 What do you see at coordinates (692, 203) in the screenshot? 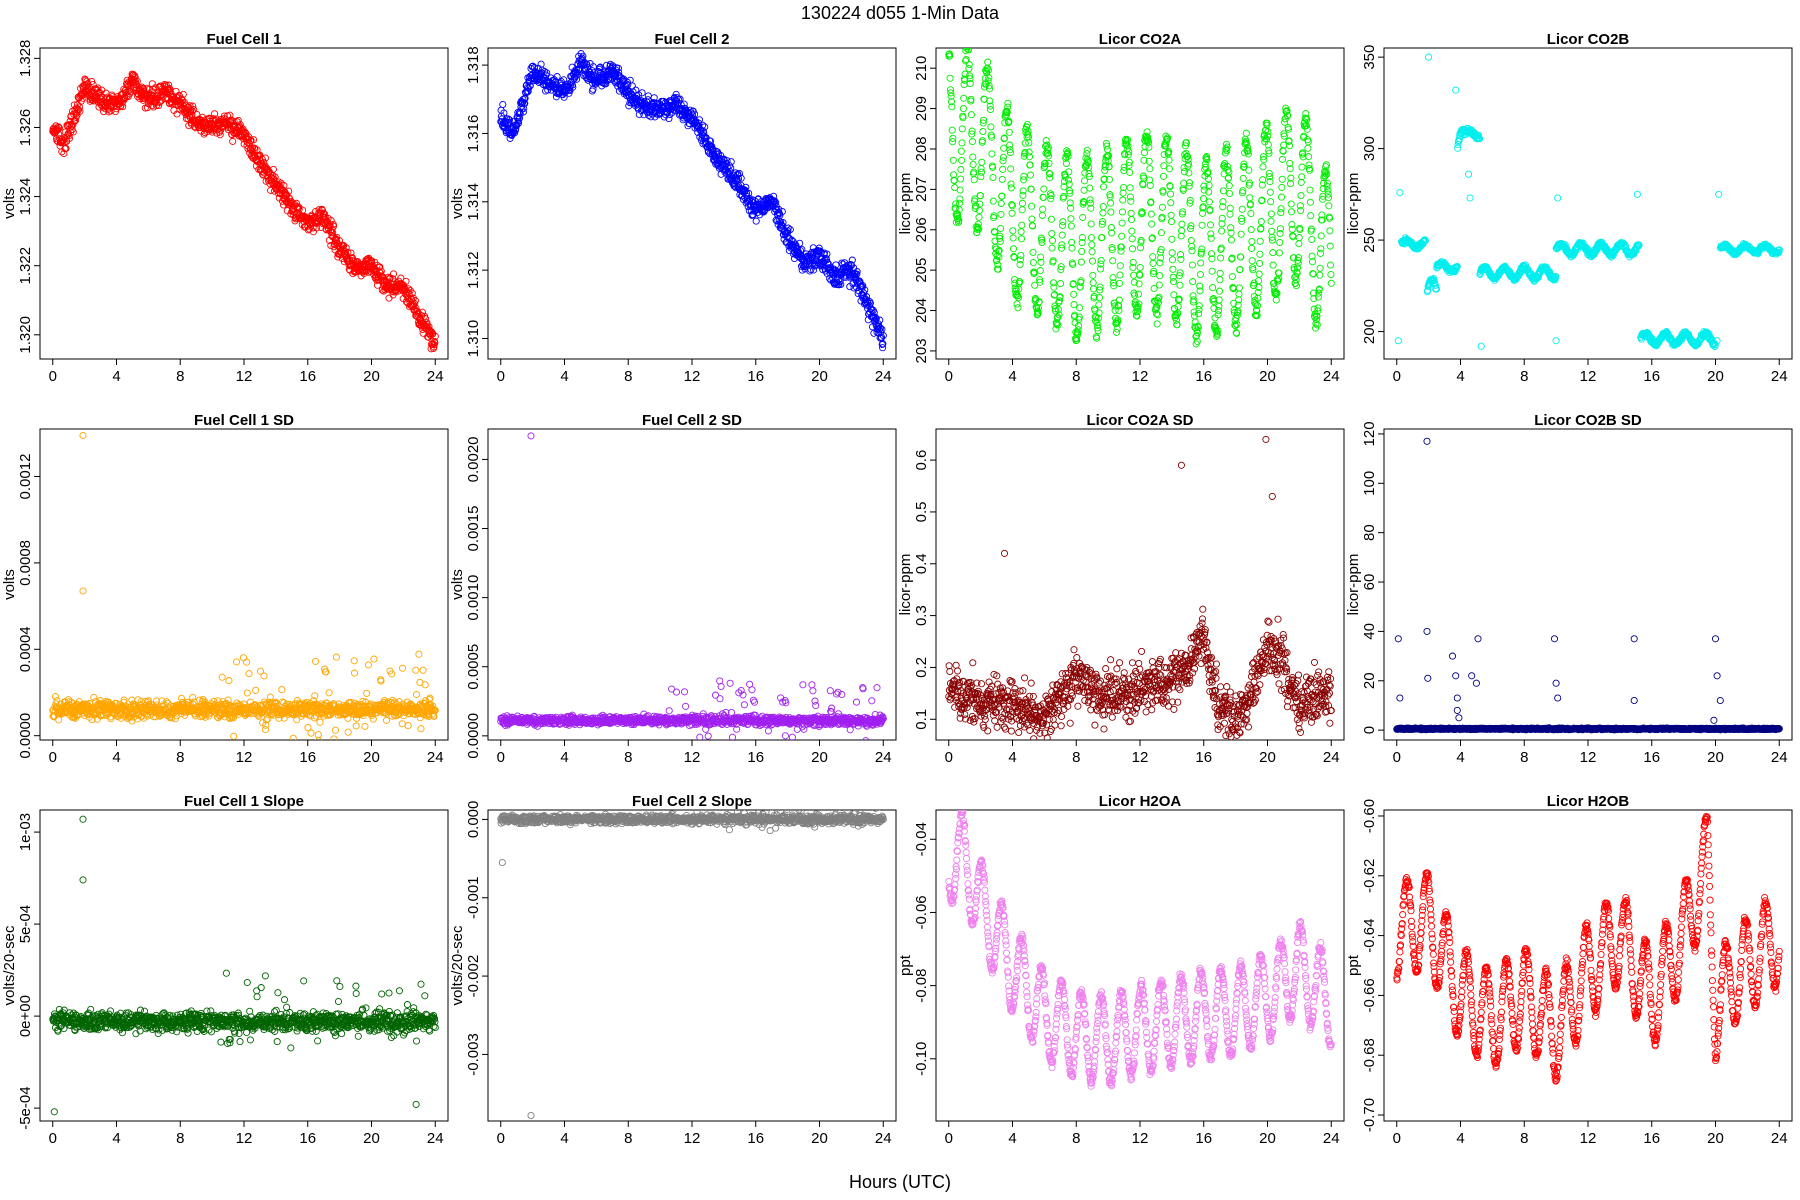
I see `plot-frame` at bounding box center [692, 203].